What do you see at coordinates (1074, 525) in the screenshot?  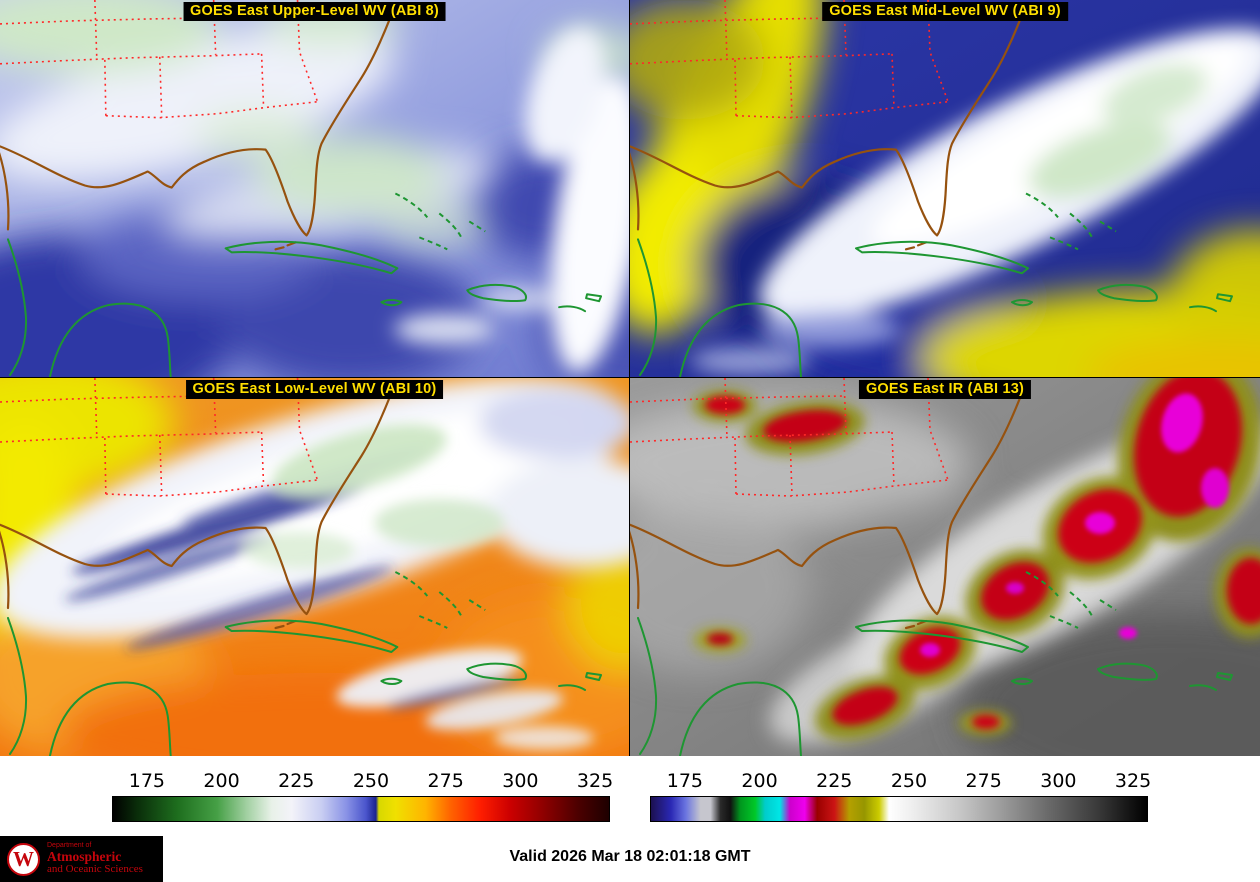 I see `ir-enhancement-magenta-cores` at bounding box center [1074, 525].